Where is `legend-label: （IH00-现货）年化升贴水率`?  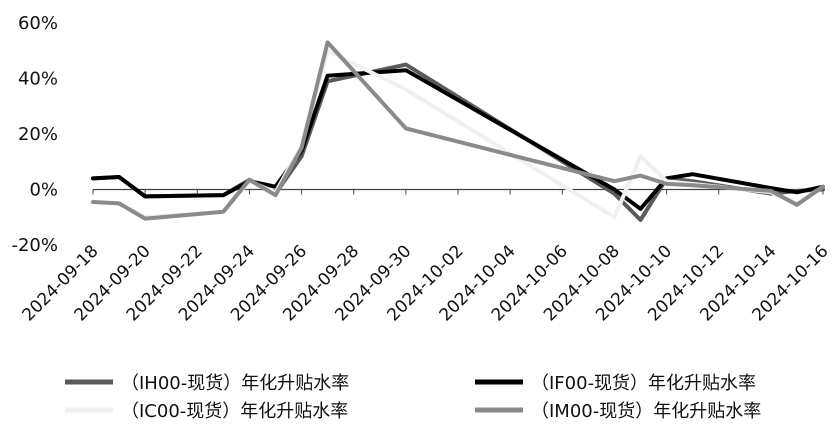 legend-label: （IH00-现货）年化升贴水率 is located at coordinates (235, 383).